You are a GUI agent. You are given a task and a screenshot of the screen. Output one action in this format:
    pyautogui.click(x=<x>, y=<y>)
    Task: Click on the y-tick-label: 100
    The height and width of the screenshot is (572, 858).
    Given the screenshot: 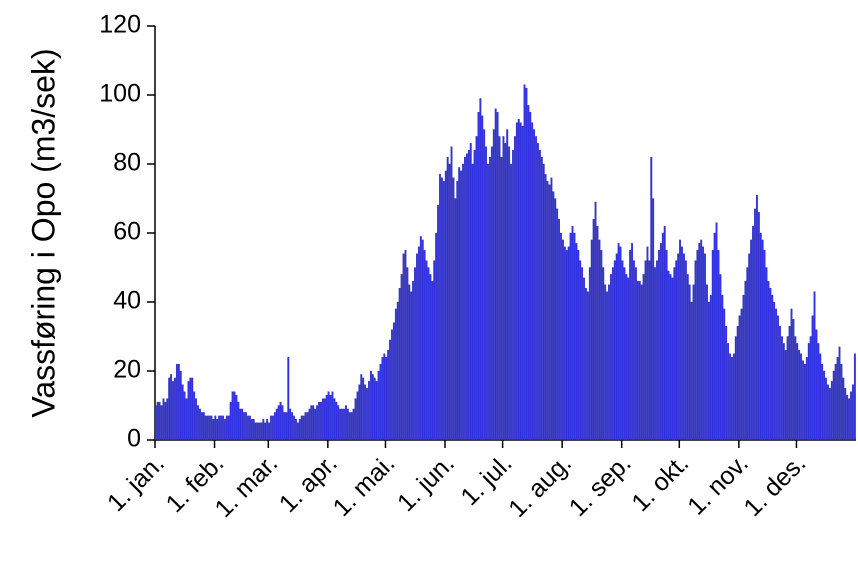 What is the action you would take?
    pyautogui.click(x=120, y=94)
    